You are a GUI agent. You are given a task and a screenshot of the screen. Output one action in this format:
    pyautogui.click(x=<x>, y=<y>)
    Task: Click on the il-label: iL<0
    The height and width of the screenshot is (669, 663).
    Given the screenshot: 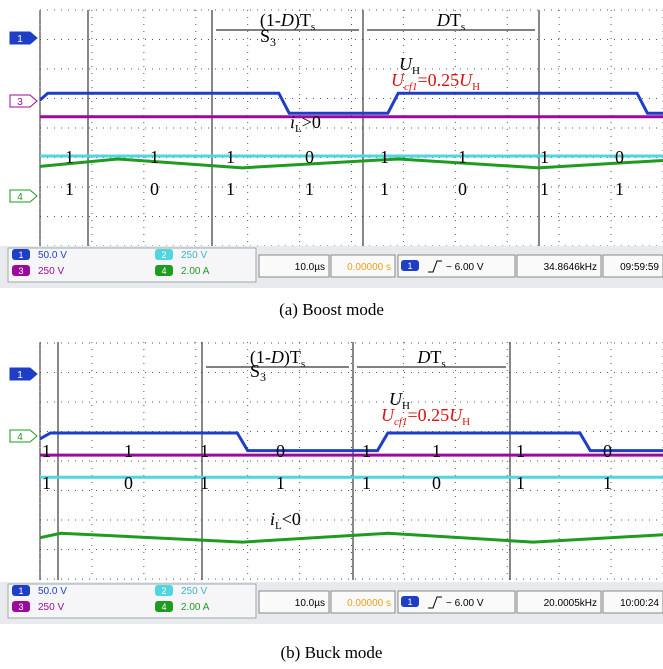 What is the action you would take?
    pyautogui.click(x=285, y=520)
    